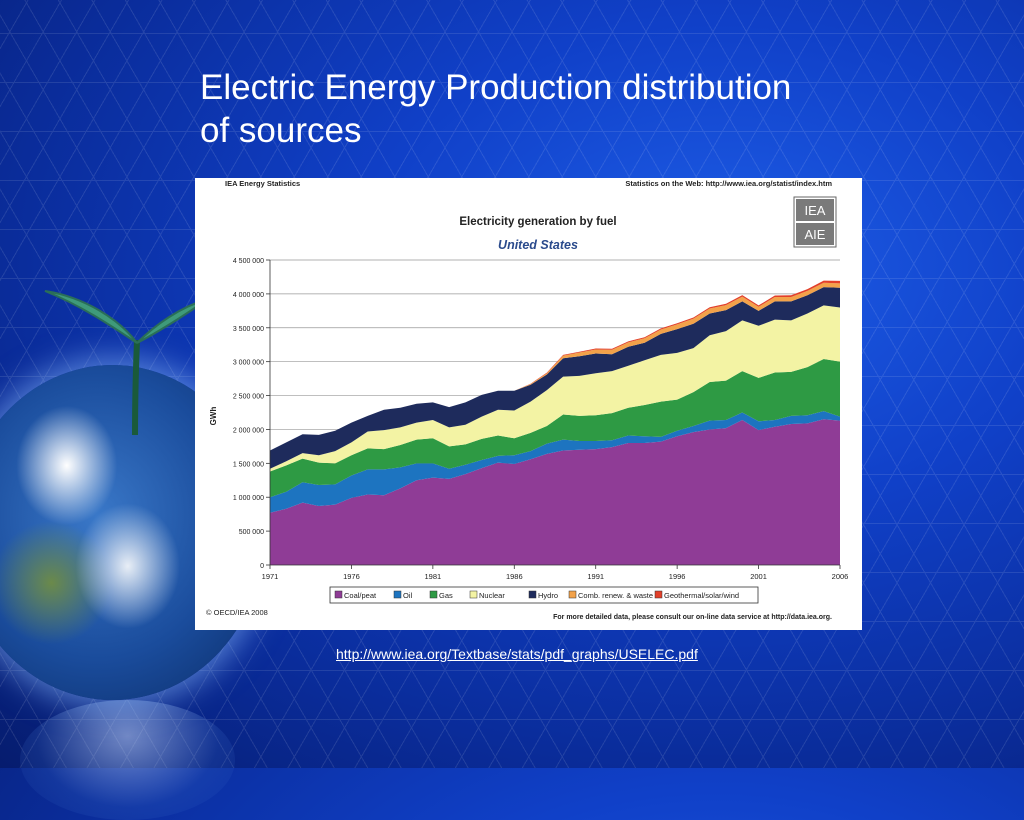 This screenshot has height=820, width=1024. Describe the element at coordinates (677, 576) in the screenshot. I see `x-tick-label: 1996` at that location.